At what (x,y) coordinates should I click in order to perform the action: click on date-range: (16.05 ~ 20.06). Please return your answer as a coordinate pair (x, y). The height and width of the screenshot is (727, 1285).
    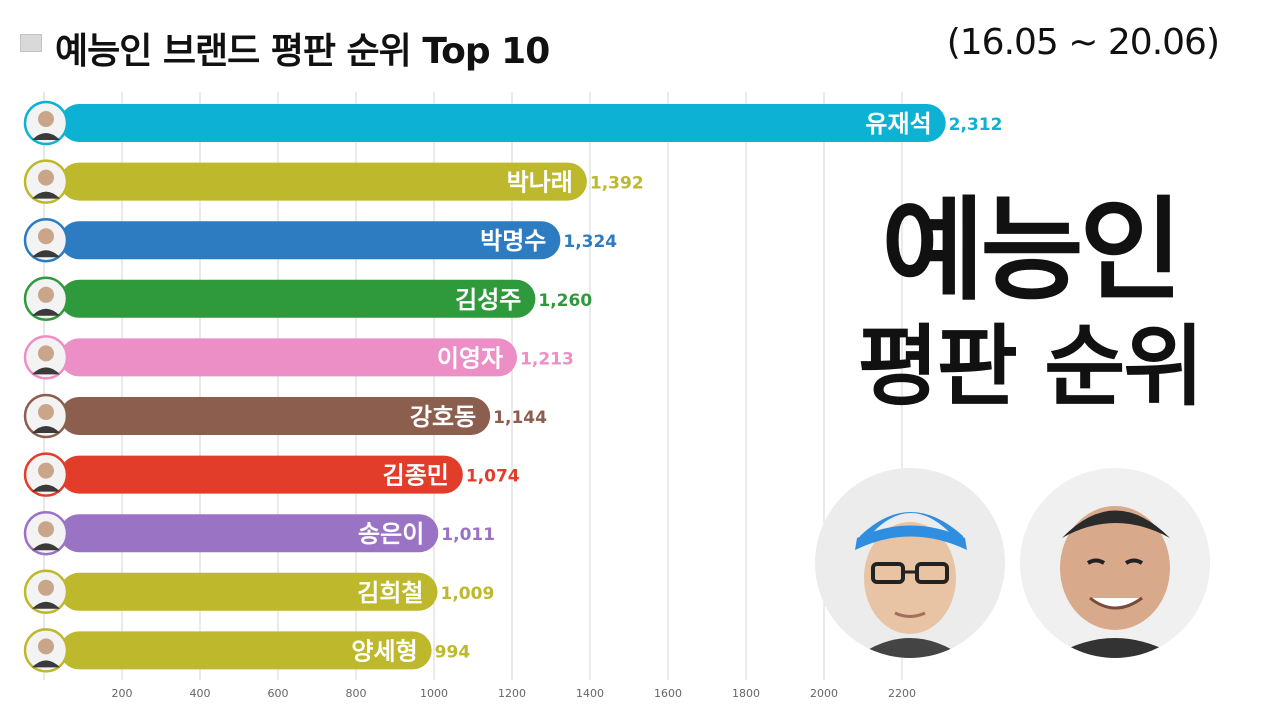
    Looking at the image, I should click on (1083, 42).